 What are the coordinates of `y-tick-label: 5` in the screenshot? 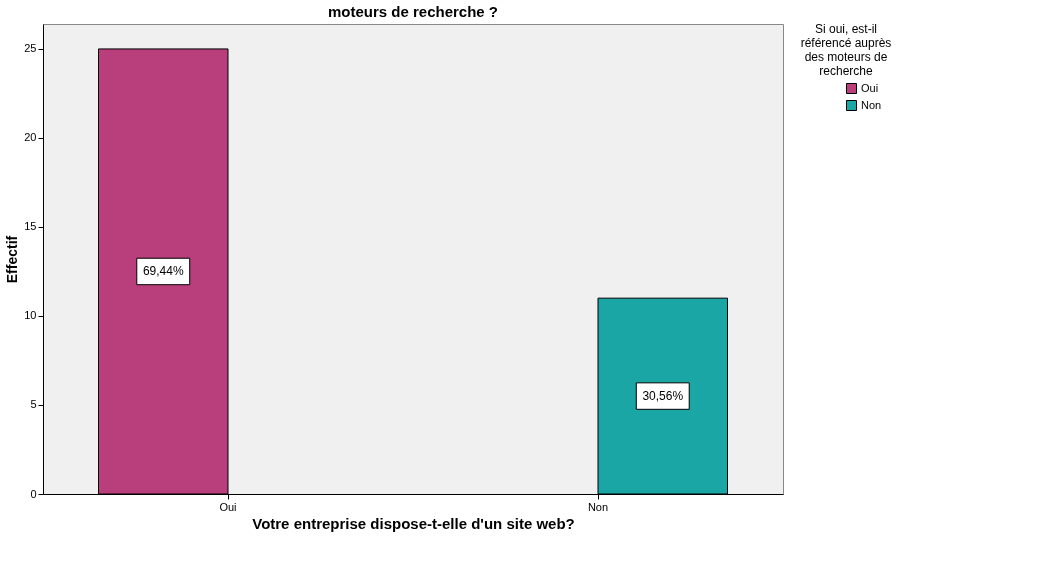 It's located at (33, 404).